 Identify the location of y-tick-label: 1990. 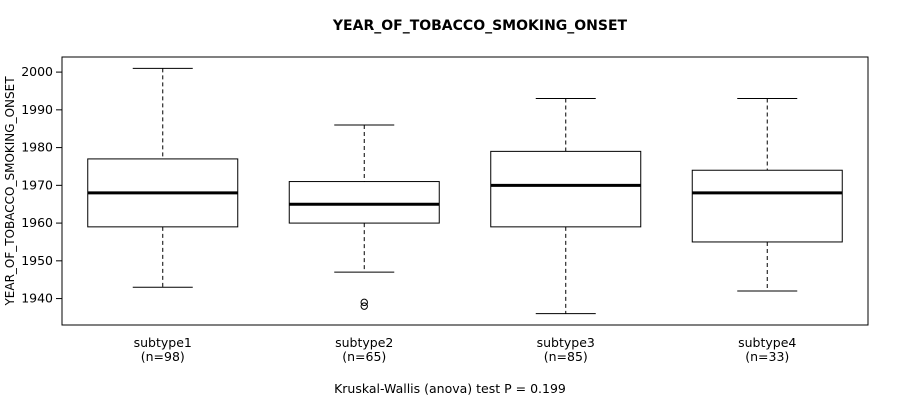
(37, 109).